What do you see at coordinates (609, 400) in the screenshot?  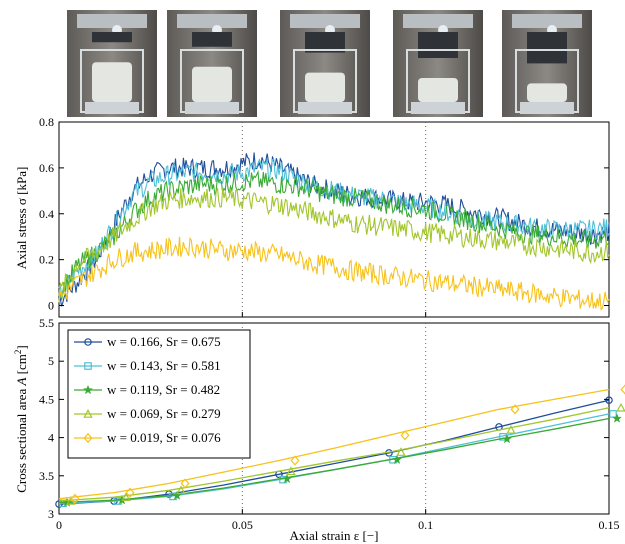 I see `area-series-1-point` at bounding box center [609, 400].